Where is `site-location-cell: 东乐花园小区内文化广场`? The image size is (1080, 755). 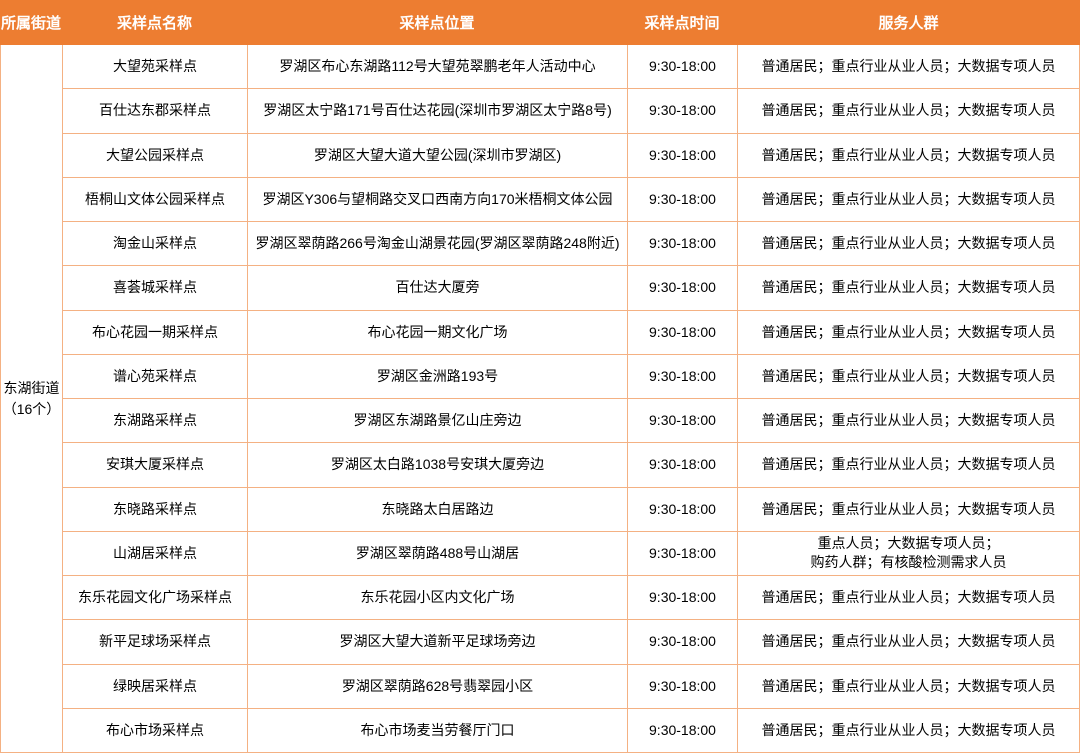
site-location-cell: 东乐花园小区内文化广场 is located at coordinates (438, 598).